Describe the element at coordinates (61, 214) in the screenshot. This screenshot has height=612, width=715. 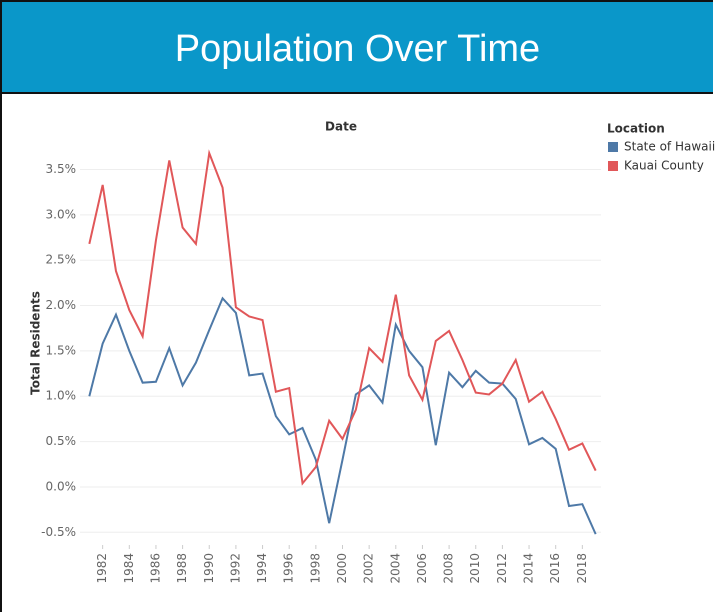
I see `y-tick-label: 3.0%` at that location.